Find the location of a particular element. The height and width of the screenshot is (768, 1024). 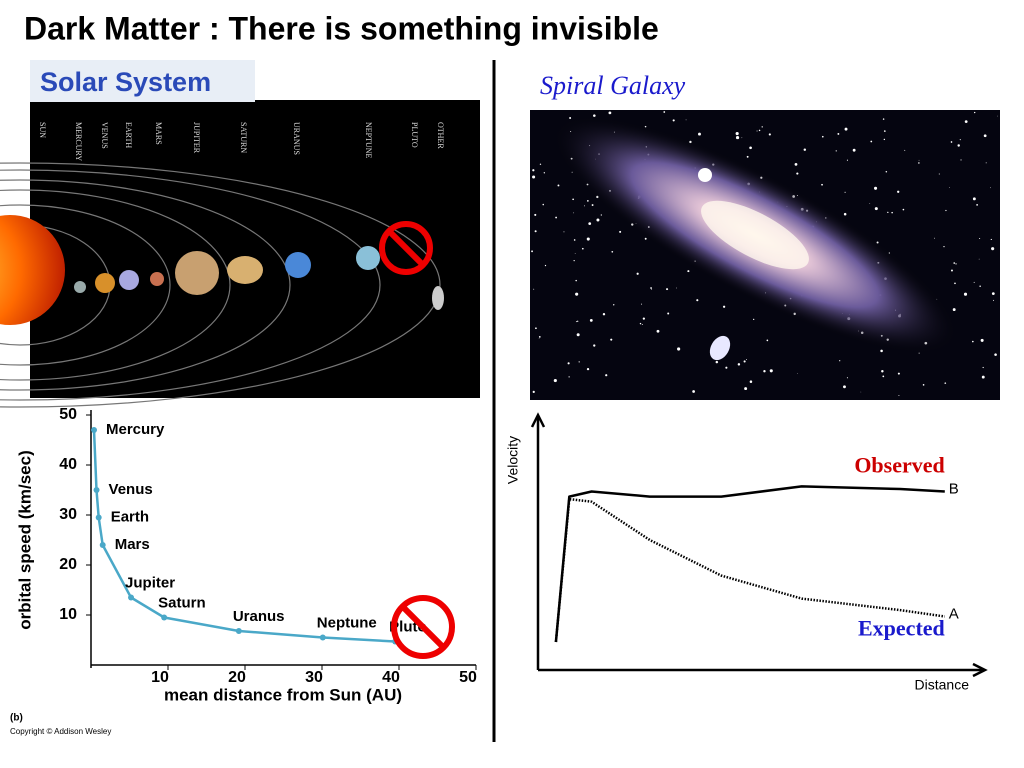

y-axis-label: Velocity is located at coordinates (513, 460).